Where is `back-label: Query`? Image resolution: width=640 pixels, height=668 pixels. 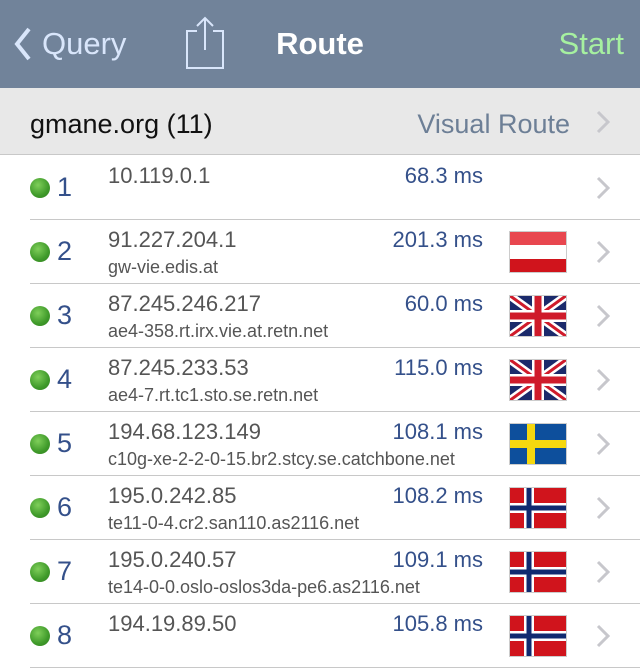
back-label: Query is located at coordinates (84, 43).